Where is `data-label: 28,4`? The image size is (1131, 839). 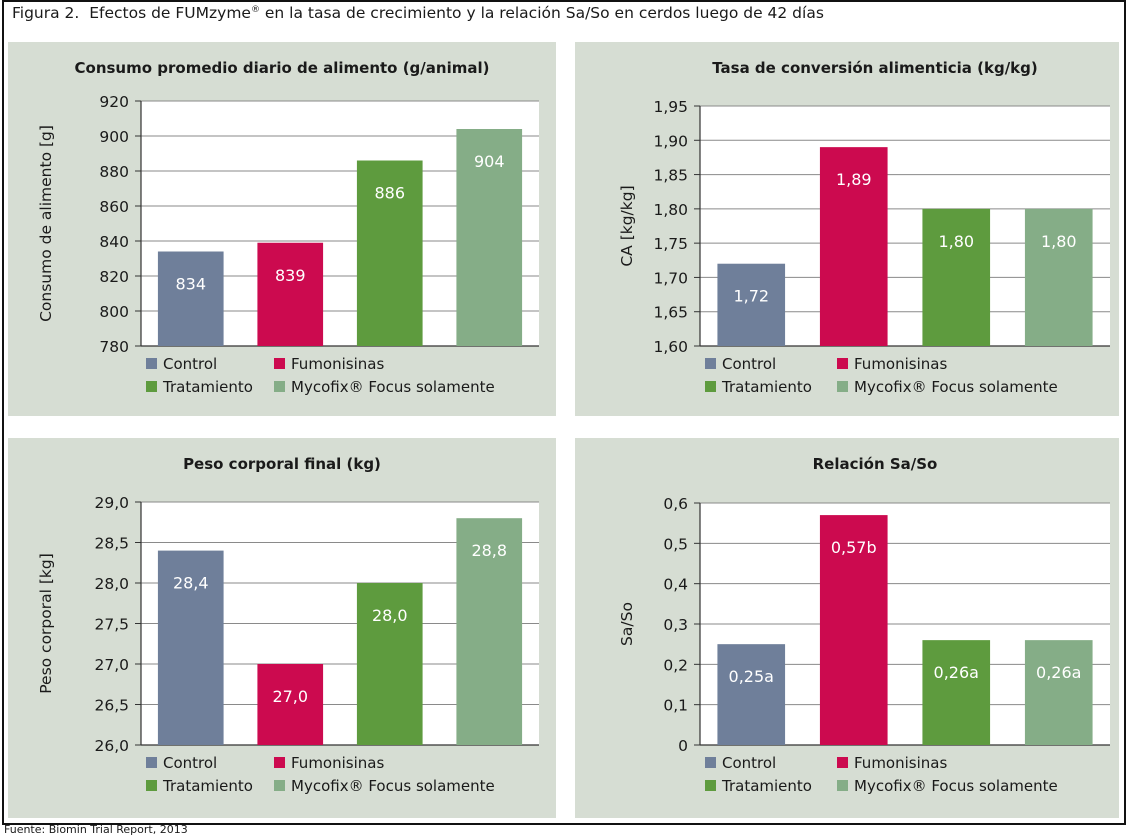 data-label: 28,4 is located at coordinates (191, 583).